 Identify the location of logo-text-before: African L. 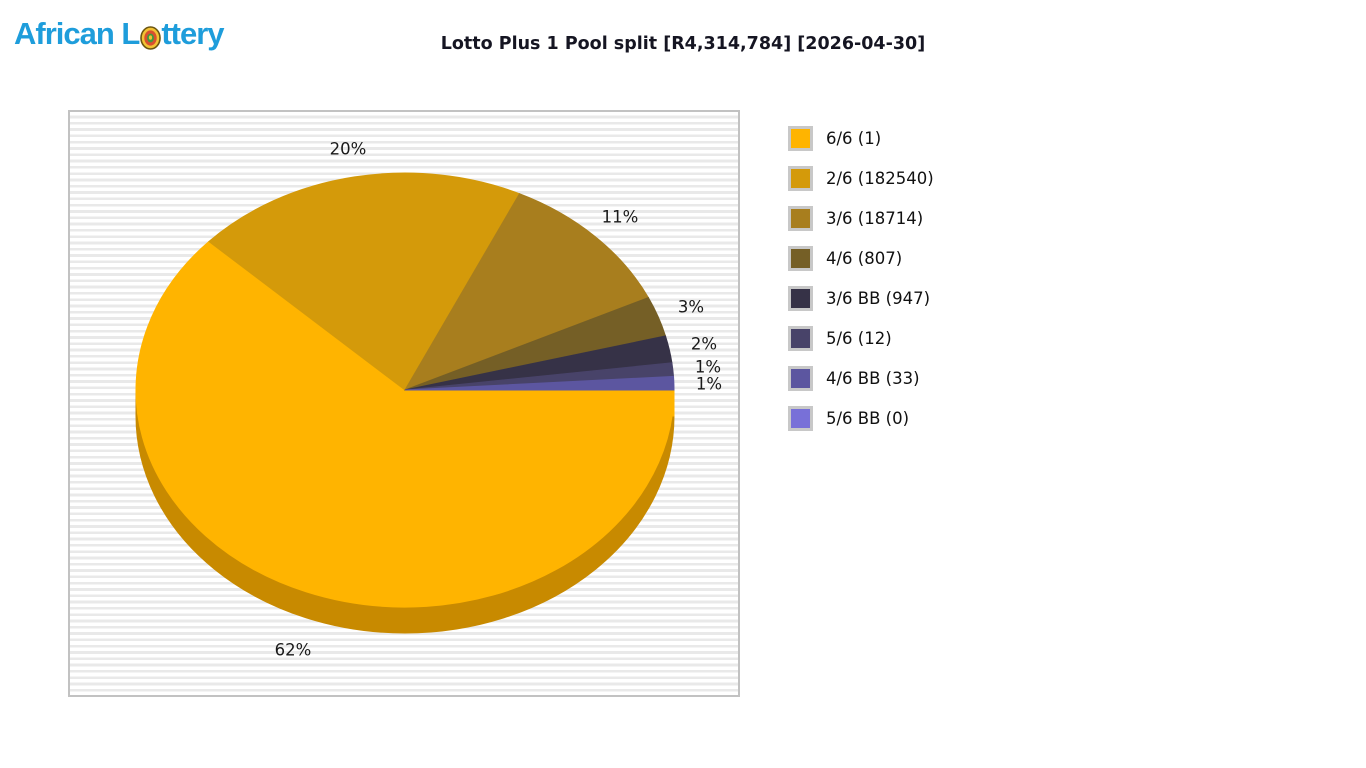
(77, 33).